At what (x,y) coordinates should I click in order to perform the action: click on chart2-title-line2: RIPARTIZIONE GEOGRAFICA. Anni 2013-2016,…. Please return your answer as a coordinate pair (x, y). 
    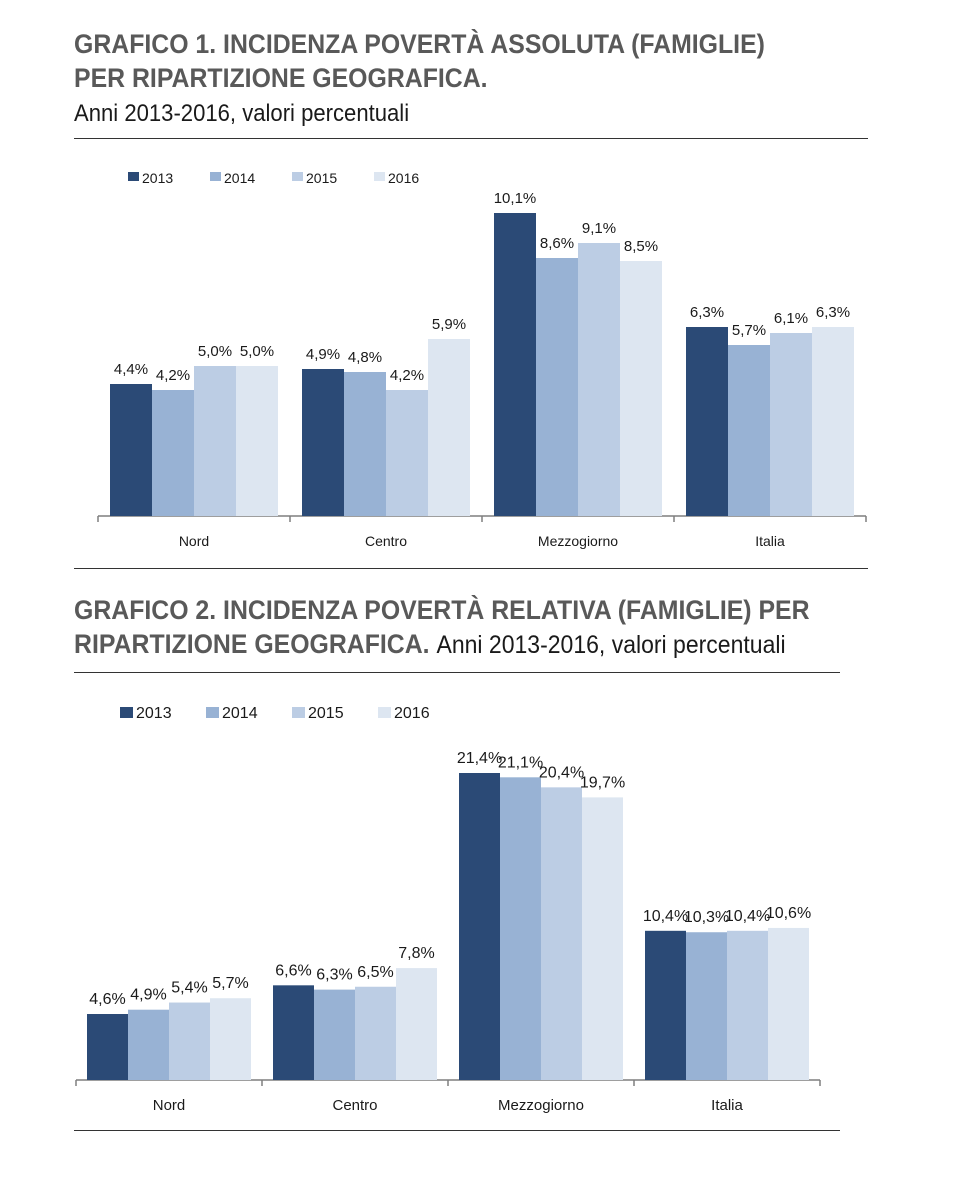
    Looking at the image, I should click on (430, 644).